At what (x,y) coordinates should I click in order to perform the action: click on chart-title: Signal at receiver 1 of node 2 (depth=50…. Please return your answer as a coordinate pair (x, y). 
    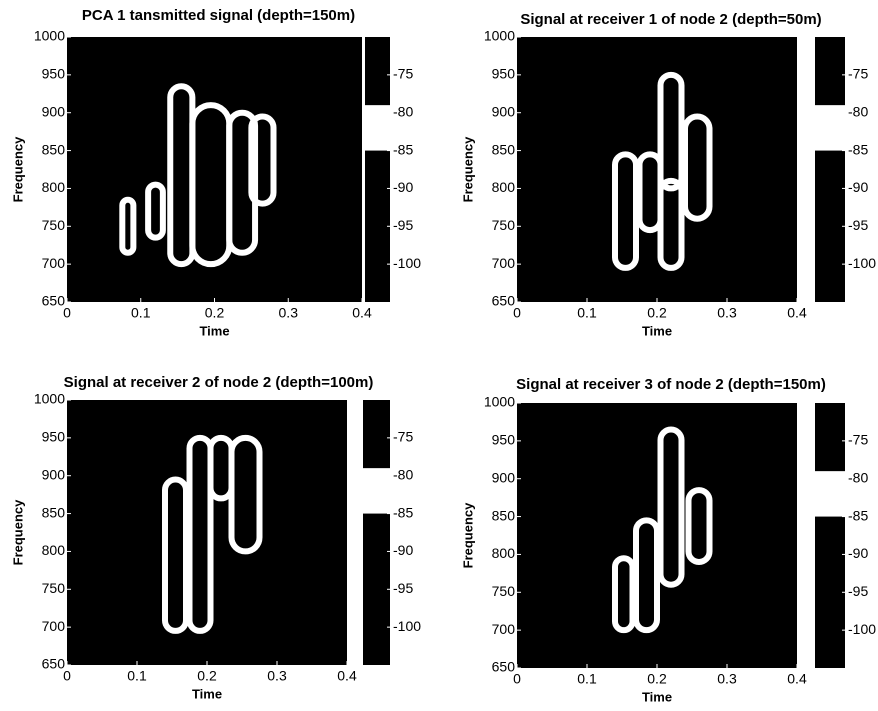
    Looking at the image, I should click on (670, 19).